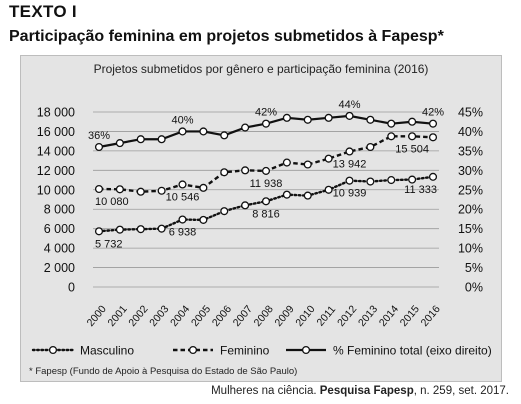 Image resolution: width=521 pixels, height=404 pixels. Describe the element at coordinates (461, 391) in the screenshot. I see `source-suffix: , n. 259, set. 2017.` at that location.